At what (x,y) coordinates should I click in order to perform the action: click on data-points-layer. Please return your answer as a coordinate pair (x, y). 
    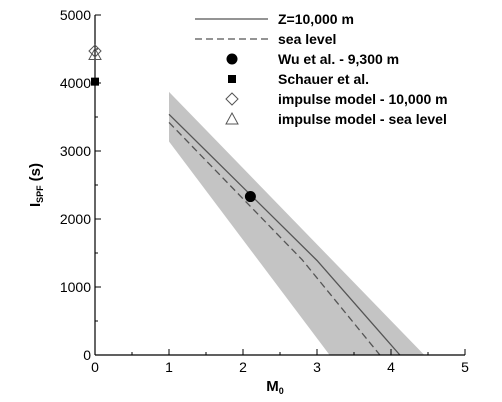
    Looking at the image, I should click on (172, 123).